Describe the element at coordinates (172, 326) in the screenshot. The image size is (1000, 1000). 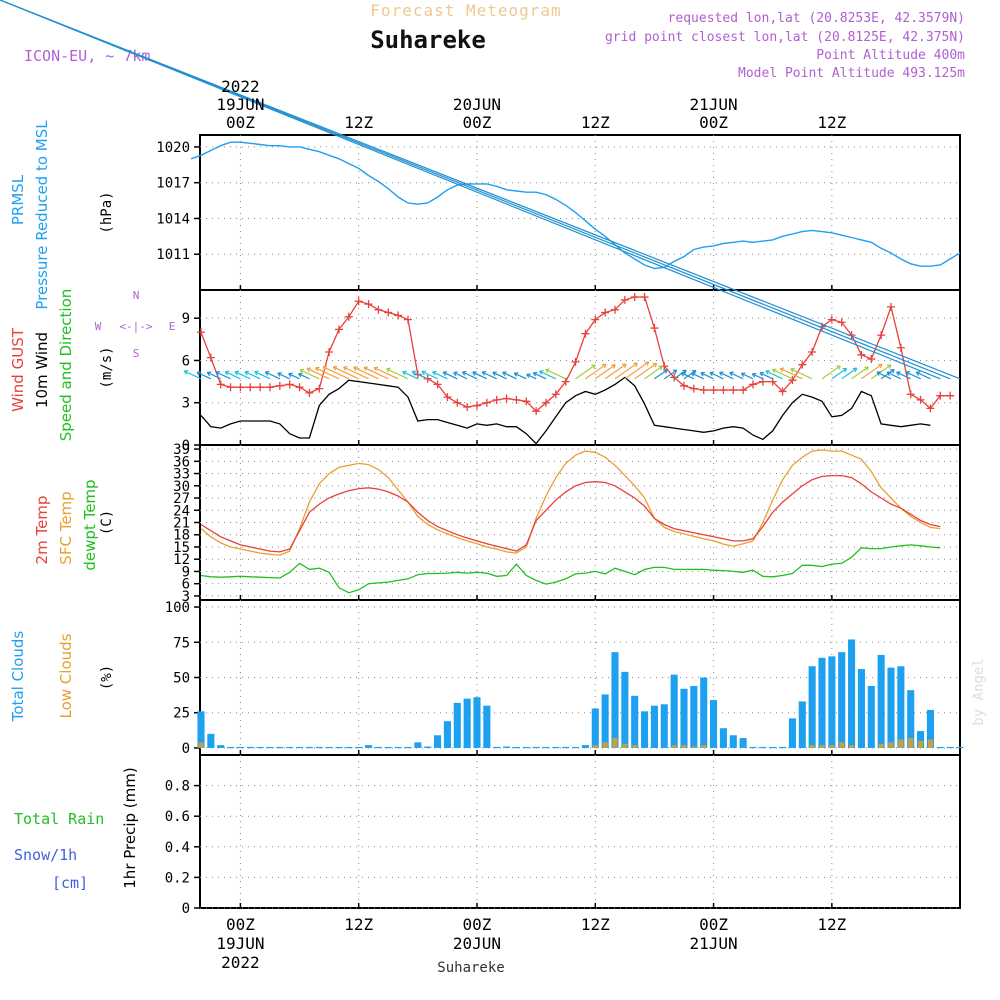
I see `compass-east: E` at that location.